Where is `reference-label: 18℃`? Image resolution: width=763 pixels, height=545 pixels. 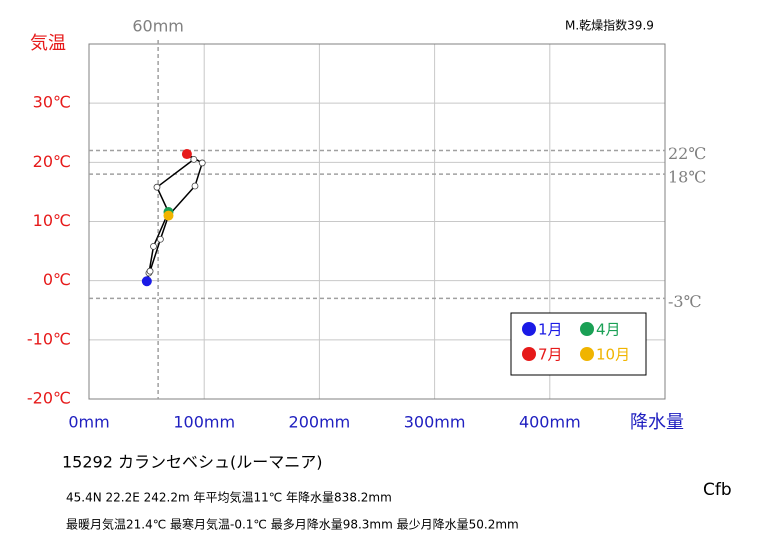 reference-label: 18℃ is located at coordinates (687, 177).